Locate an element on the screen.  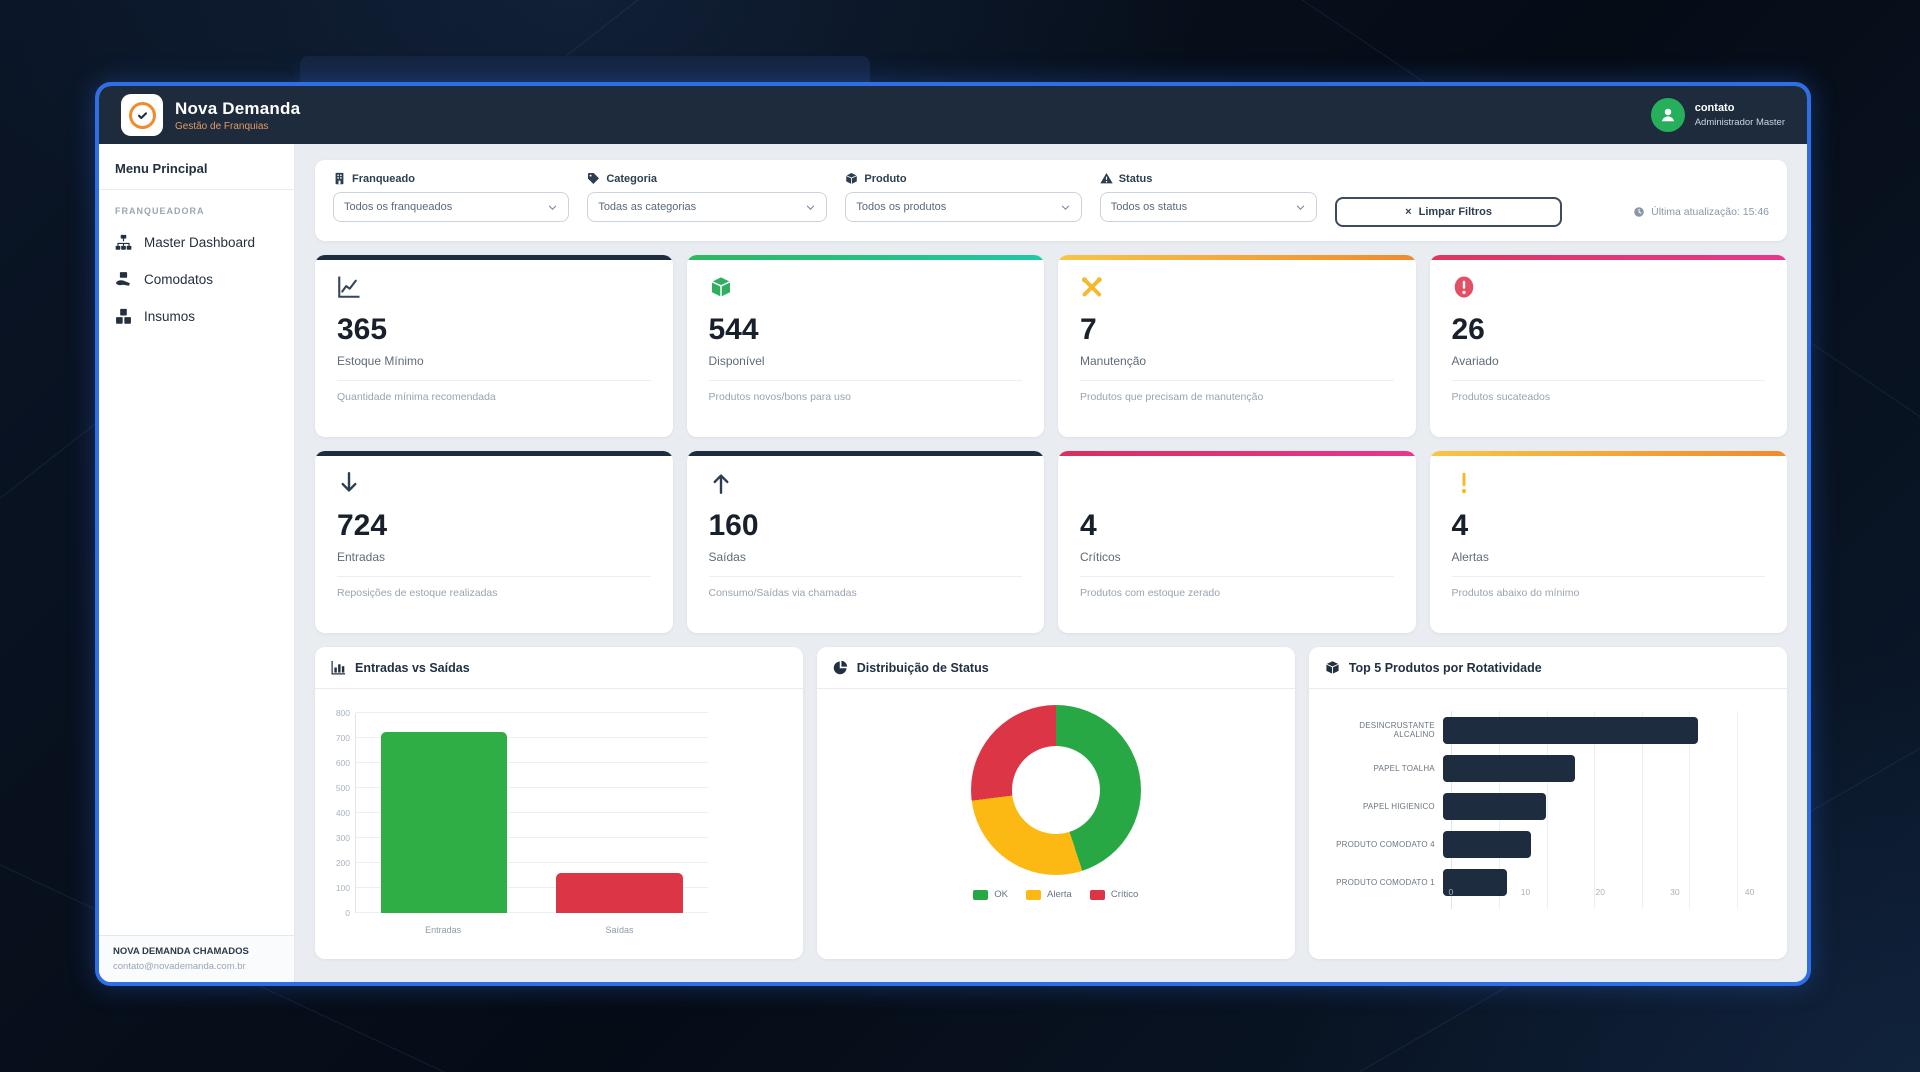
y-axis-tick: 200 is located at coordinates (342, 863).